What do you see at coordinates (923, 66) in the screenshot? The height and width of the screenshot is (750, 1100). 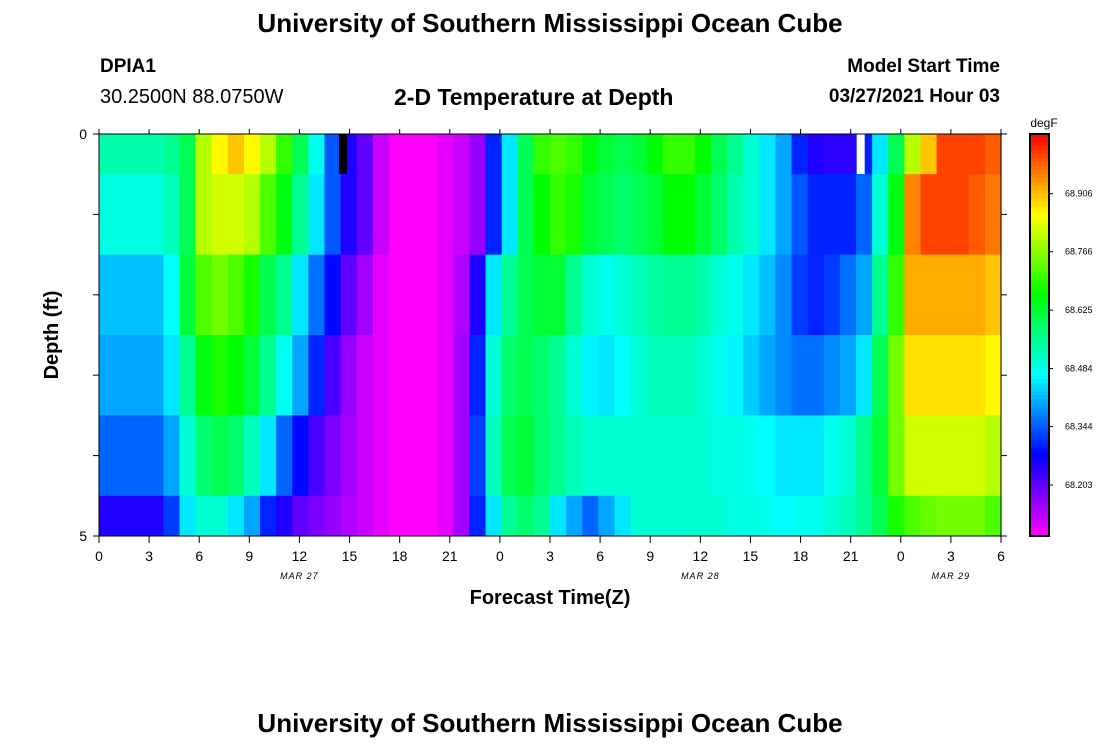 I see `model-start-label: Model Start Time` at bounding box center [923, 66].